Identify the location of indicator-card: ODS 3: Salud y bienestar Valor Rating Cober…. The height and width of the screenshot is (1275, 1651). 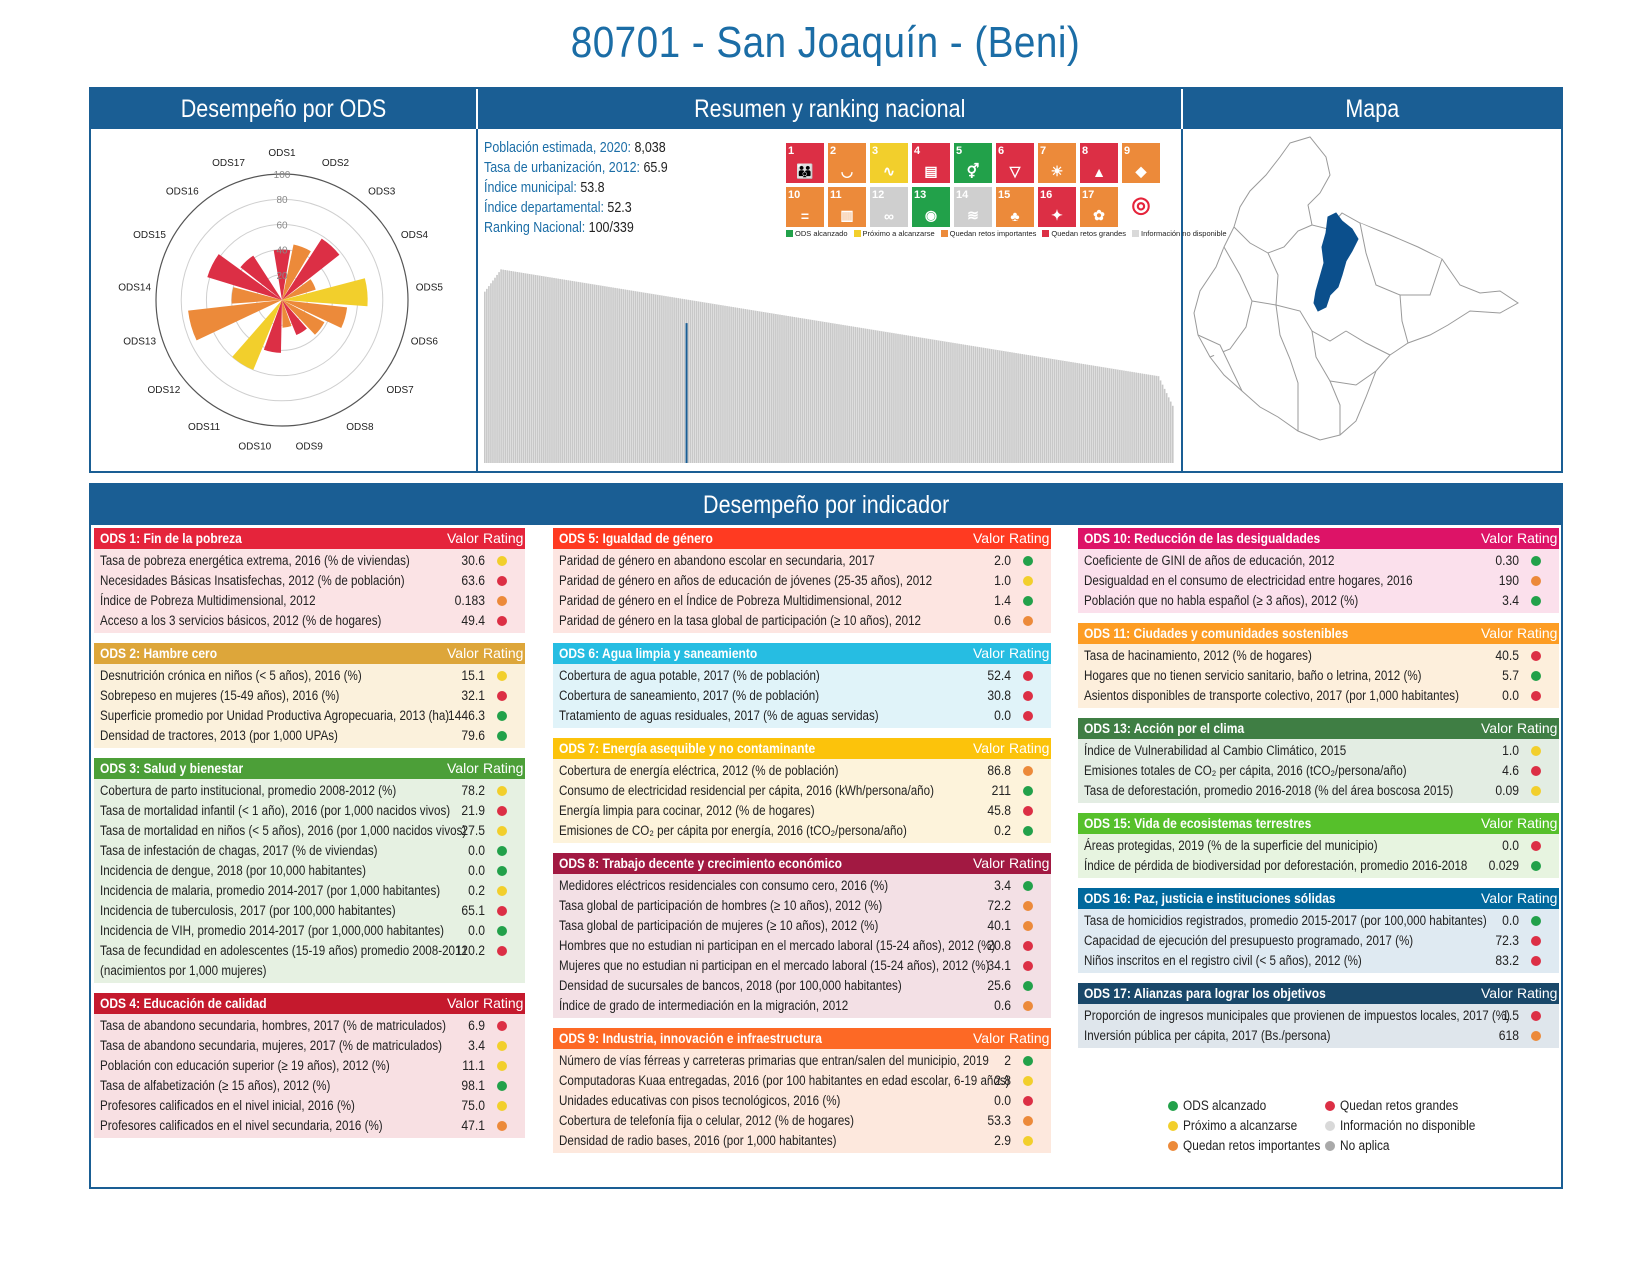
(309, 870).